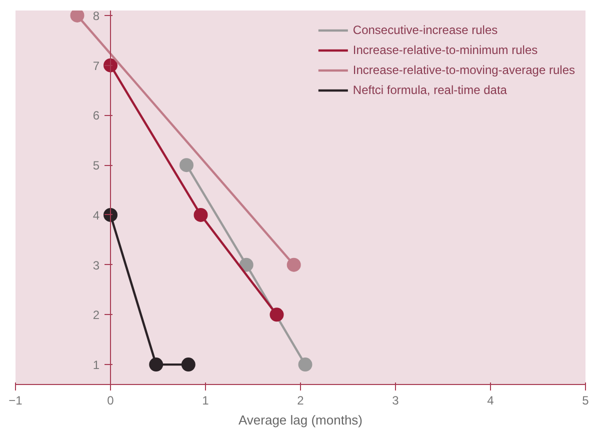 The height and width of the screenshot is (435, 607). I want to click on y-tick-label: 3, so click(96, 265).